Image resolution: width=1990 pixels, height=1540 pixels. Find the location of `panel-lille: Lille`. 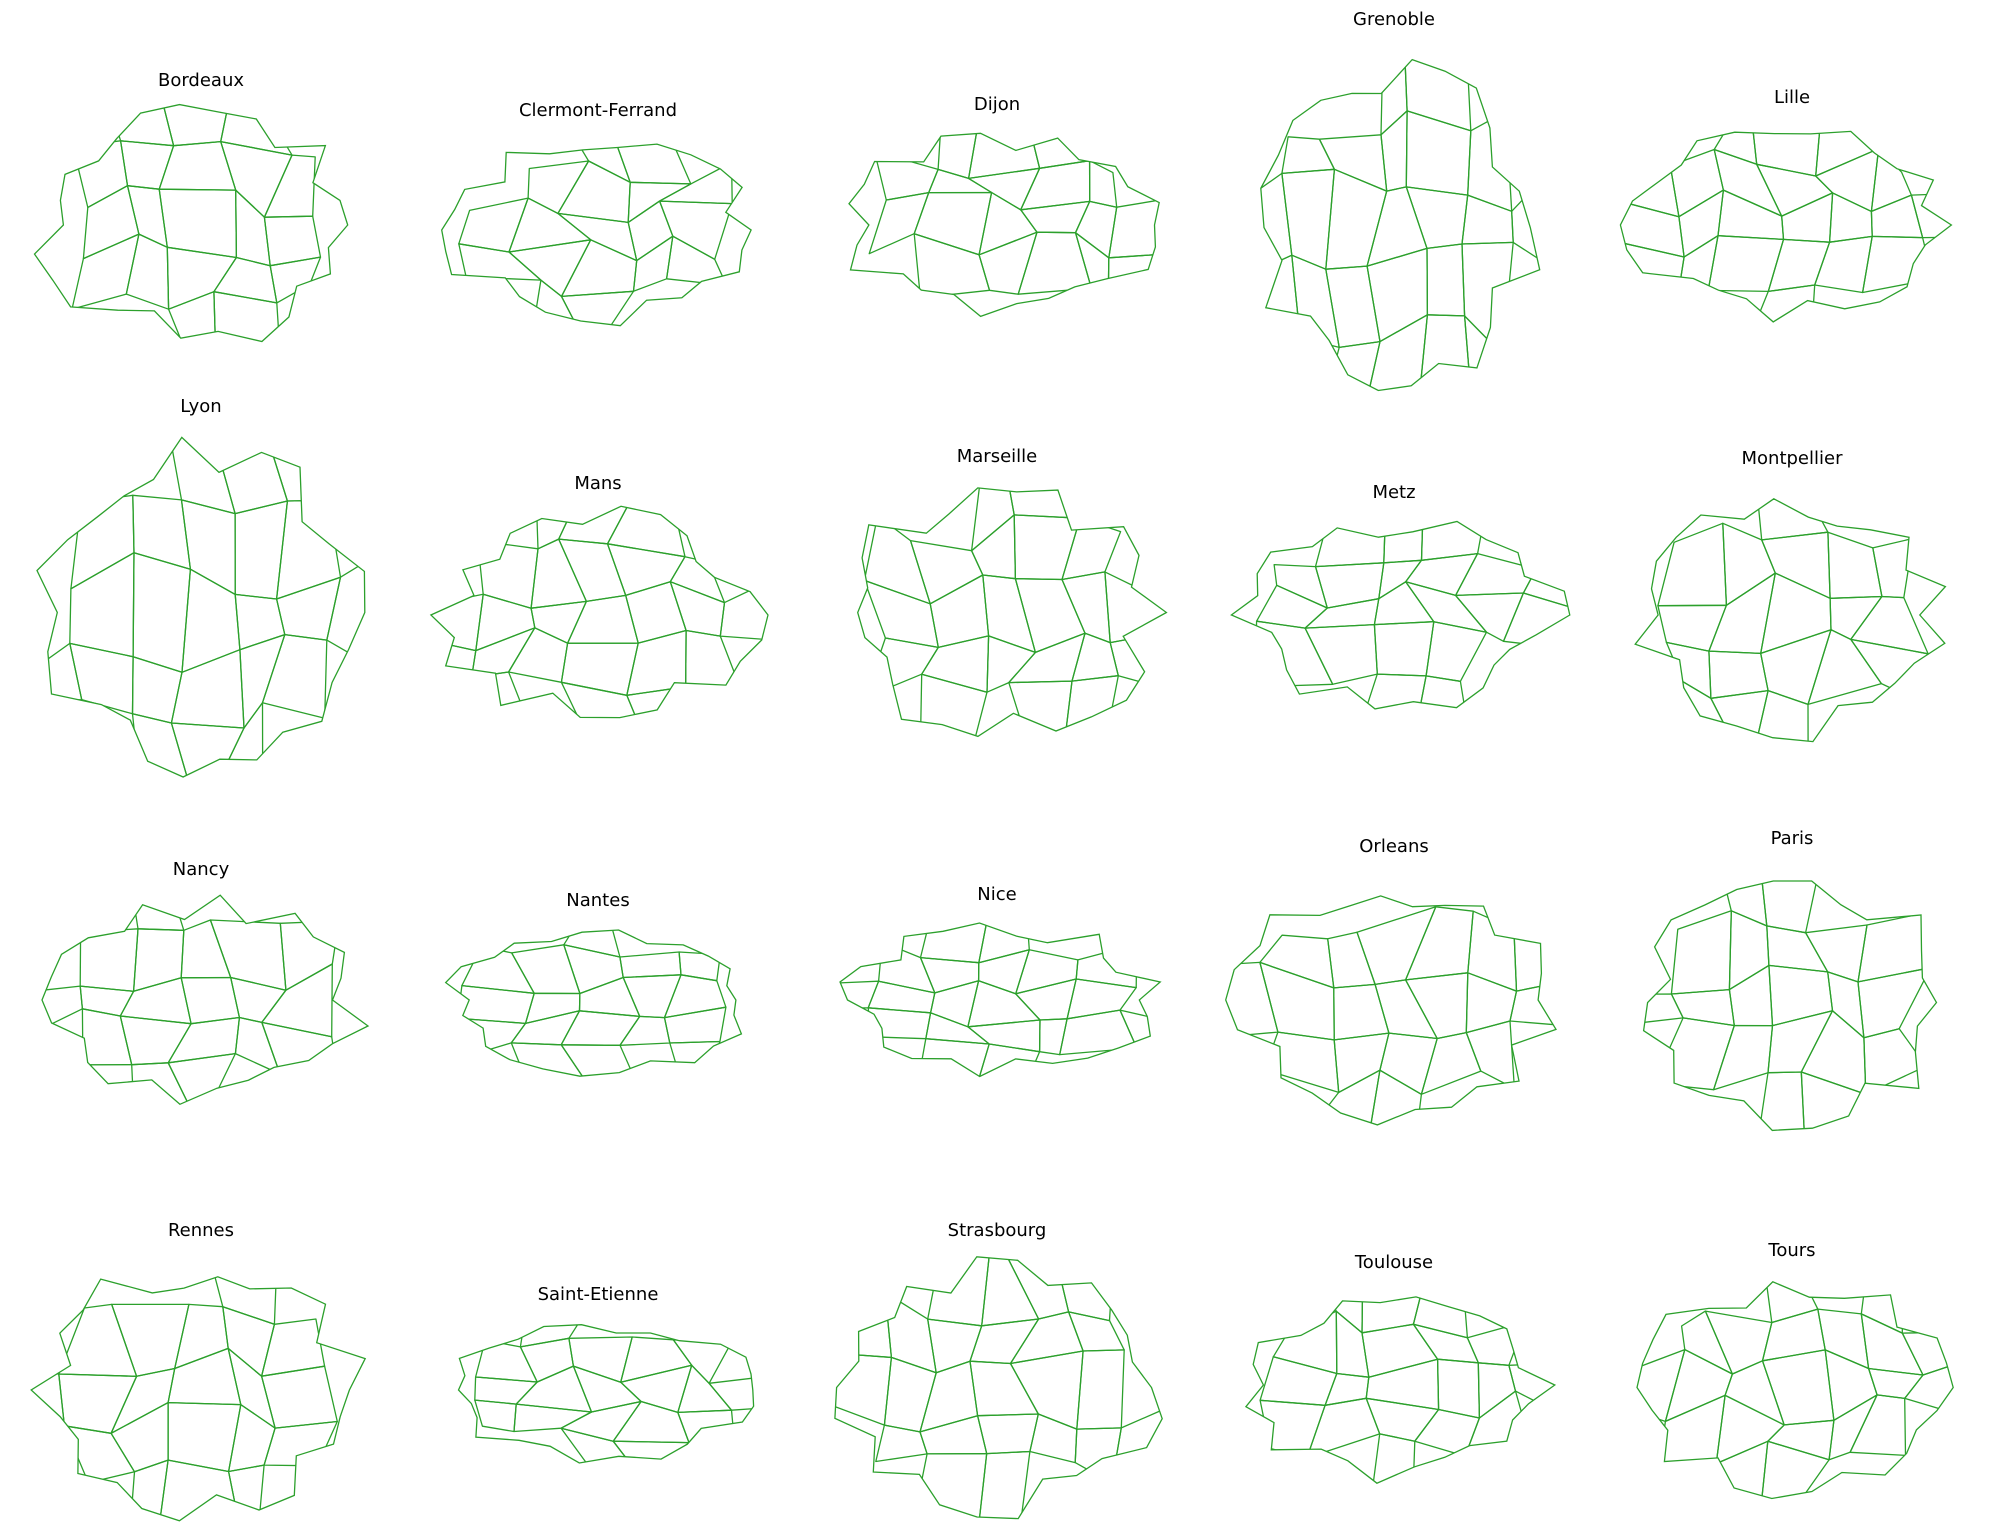

panel-lille: Lille is located at coordinates (1786, 205).